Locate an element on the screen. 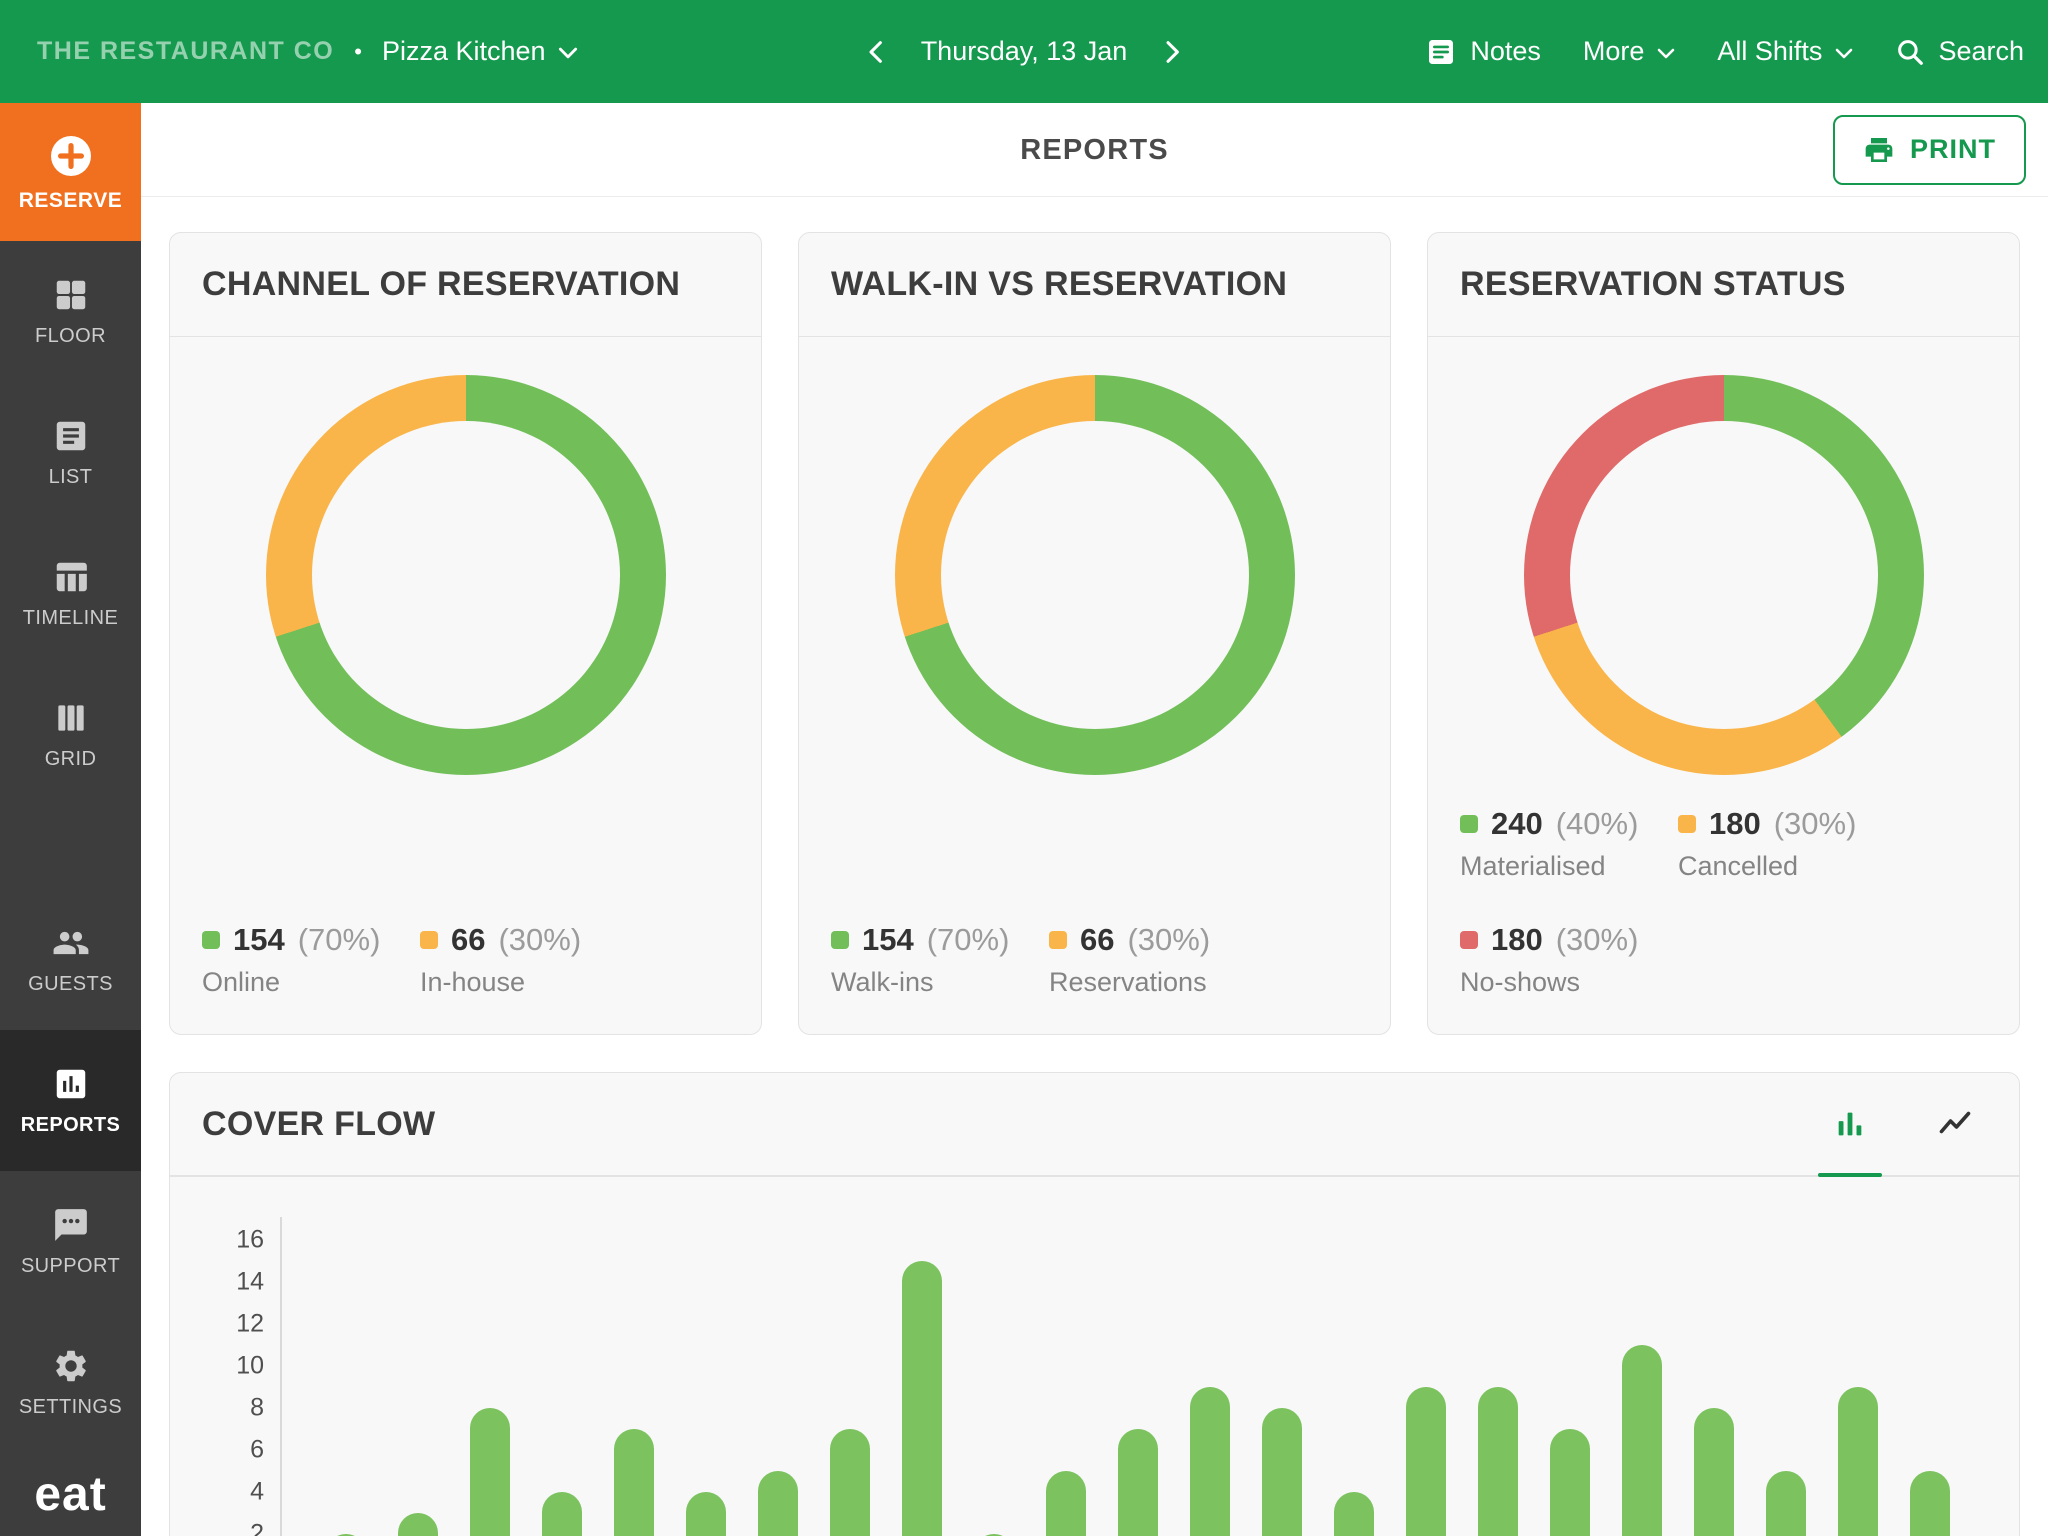 This screenshot has height=1536, width=2048. y-axis: 2 4 6 8 10 12 14 16 is located at coordinates (239, 1376).